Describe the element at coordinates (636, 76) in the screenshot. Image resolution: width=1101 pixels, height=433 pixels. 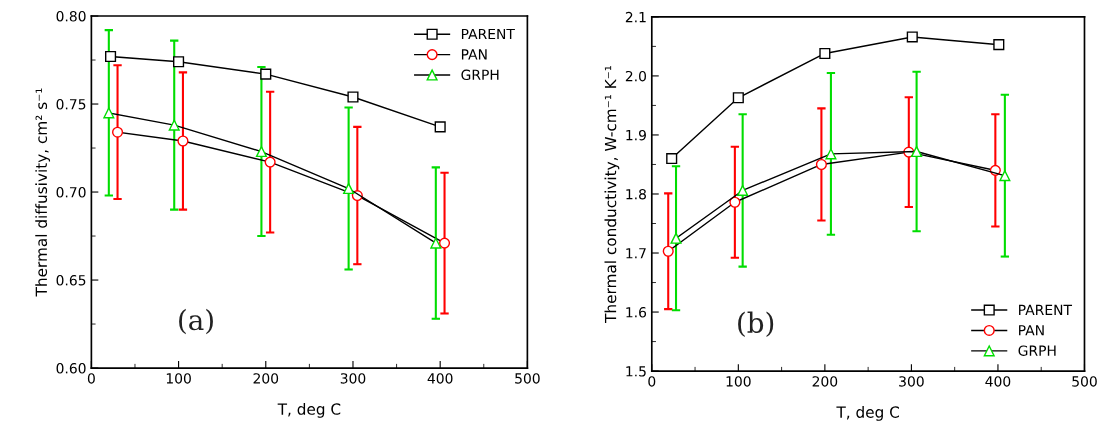
I see `y-tick-label: 2.0` at that location.